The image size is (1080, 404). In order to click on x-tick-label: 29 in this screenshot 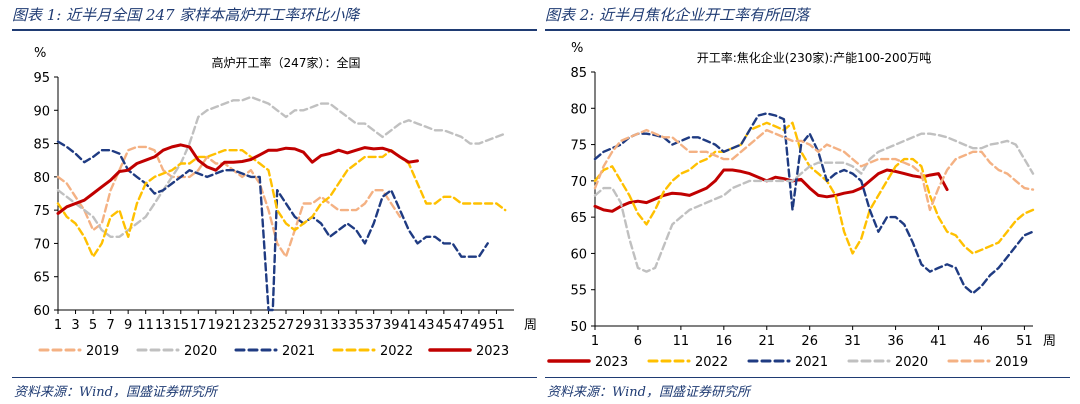, I will do `click(303, 325)`.